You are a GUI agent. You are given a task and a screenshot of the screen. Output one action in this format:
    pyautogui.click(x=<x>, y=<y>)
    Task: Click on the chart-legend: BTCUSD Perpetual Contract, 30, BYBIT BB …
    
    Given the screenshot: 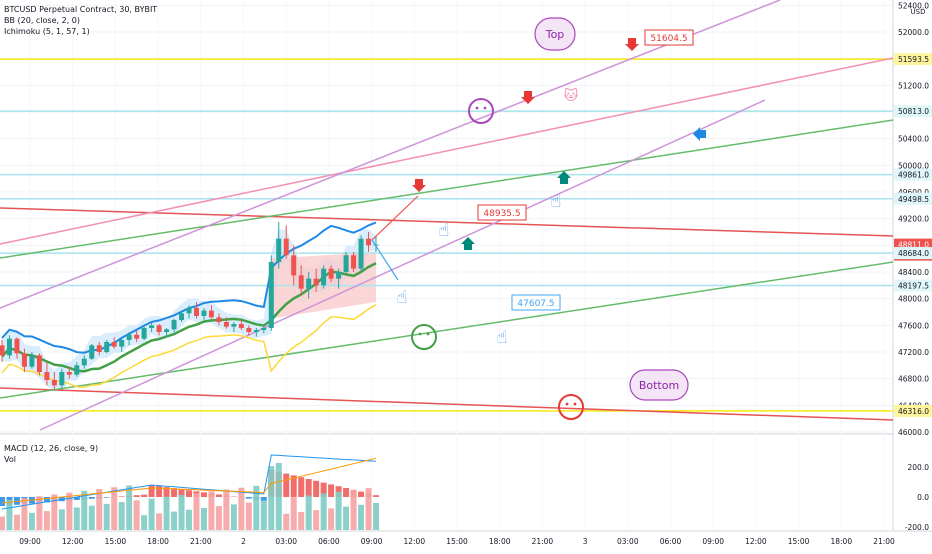 What is the action you would take?
    pyautogui.click(x=80, y=20)
    